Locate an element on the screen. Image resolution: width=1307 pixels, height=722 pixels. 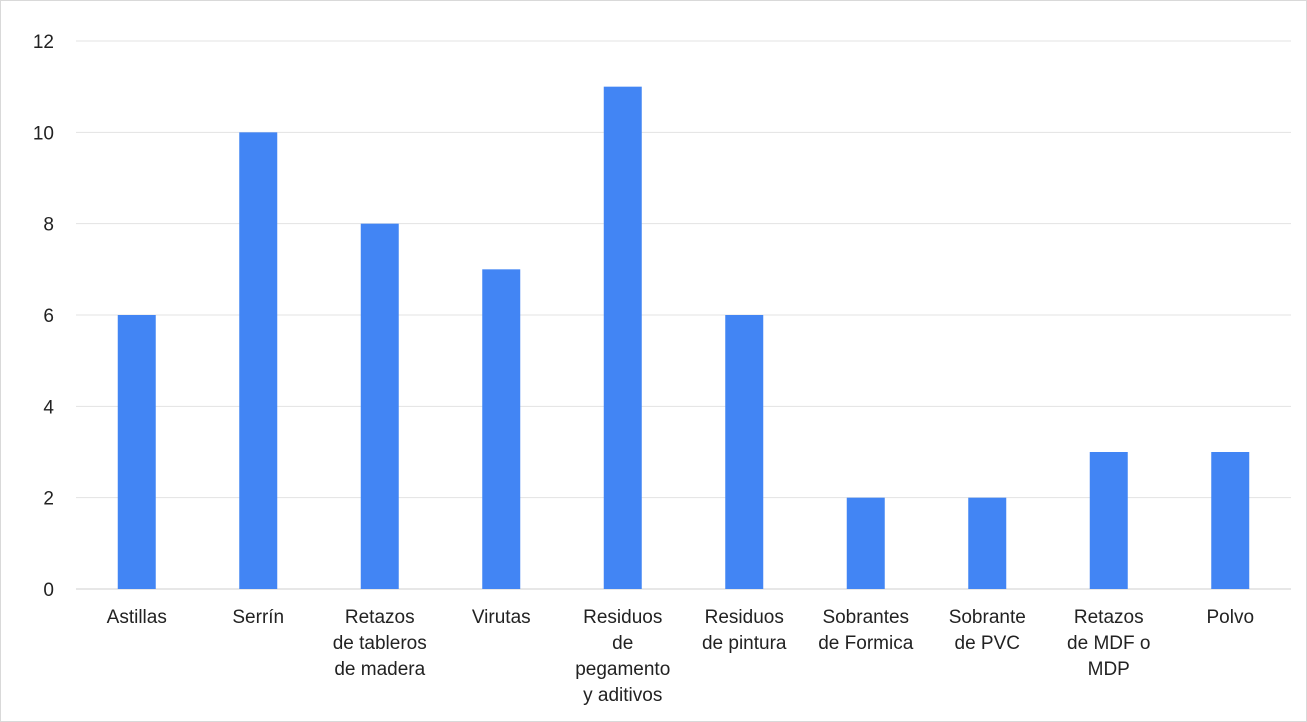
y-axis-ticks: 0 2 4 6 8 10 12 is located at coordinates (44, 316).